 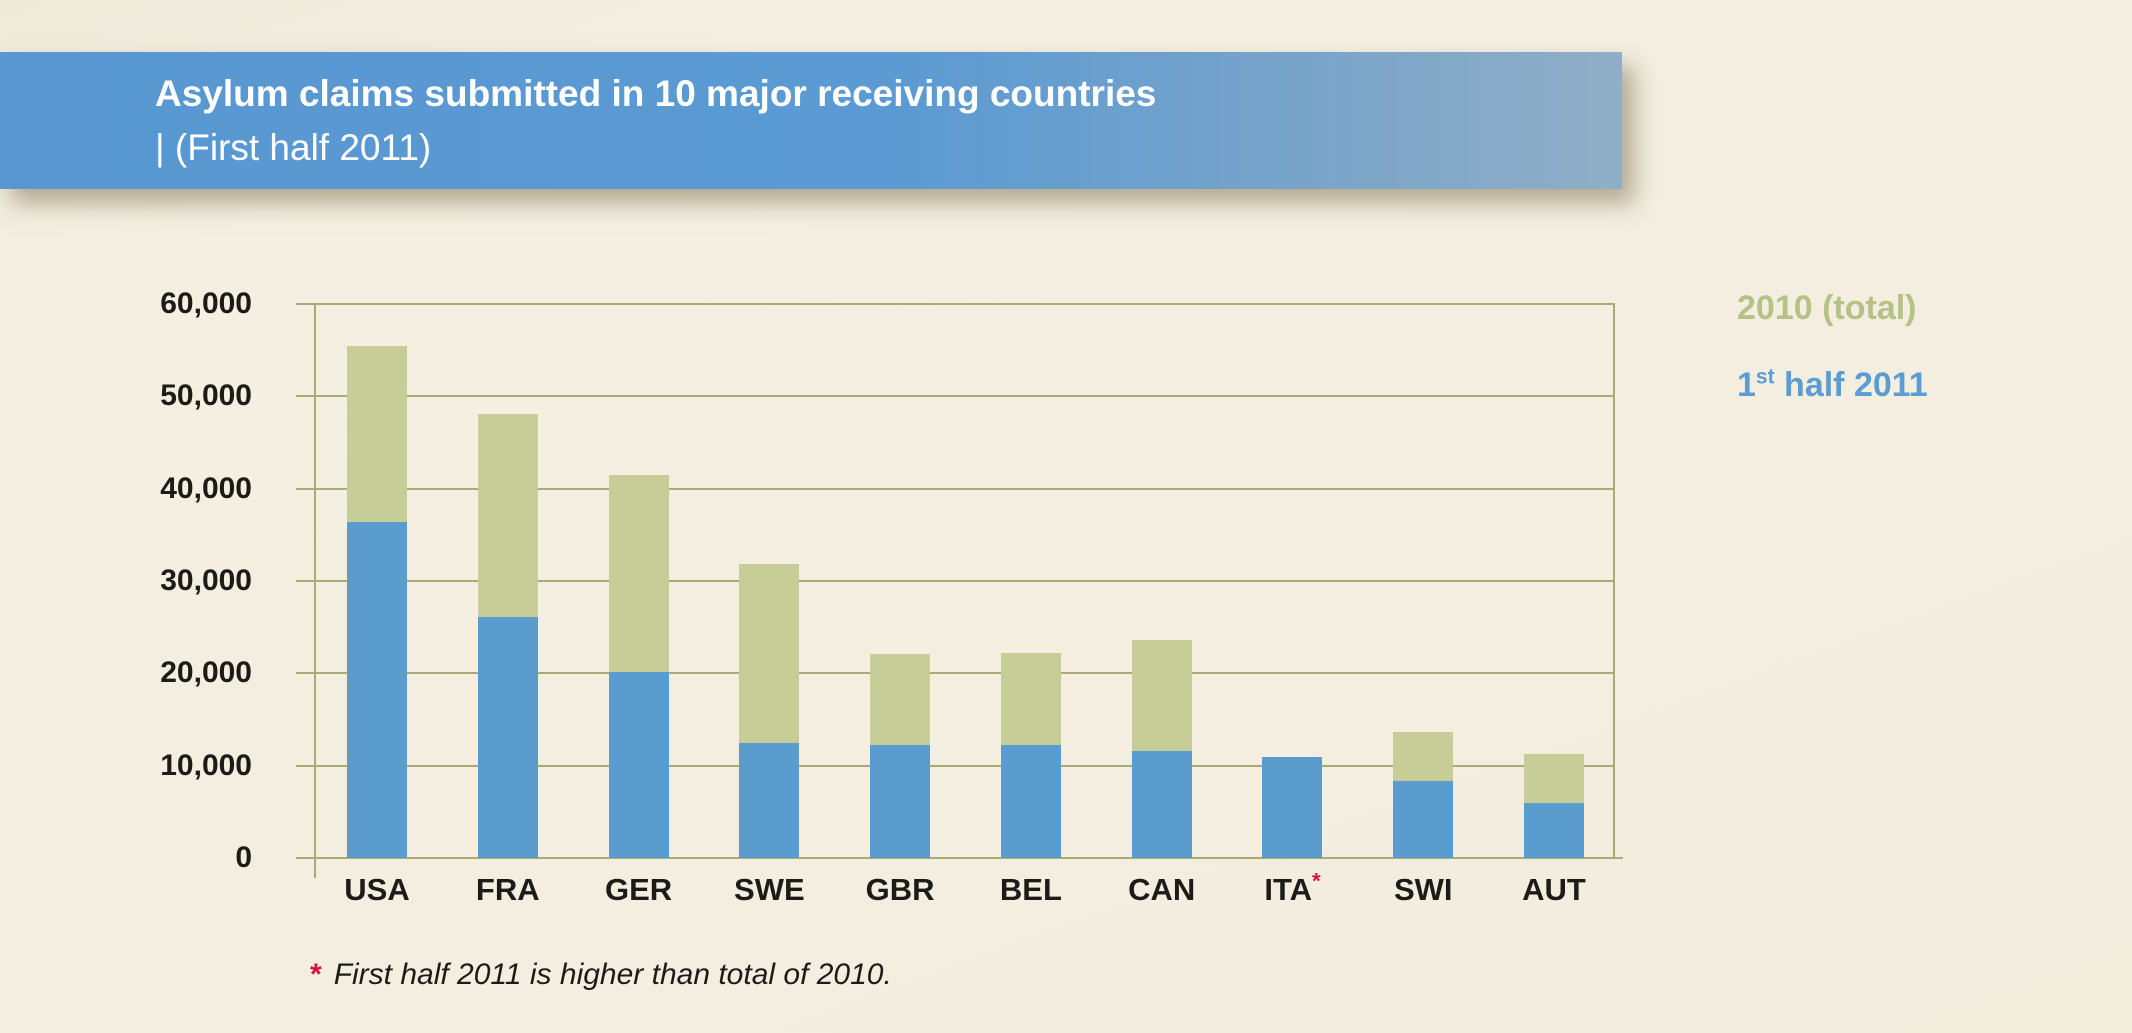 I want to click on x-label-SWE: SWE, so click(x=769, y=890).